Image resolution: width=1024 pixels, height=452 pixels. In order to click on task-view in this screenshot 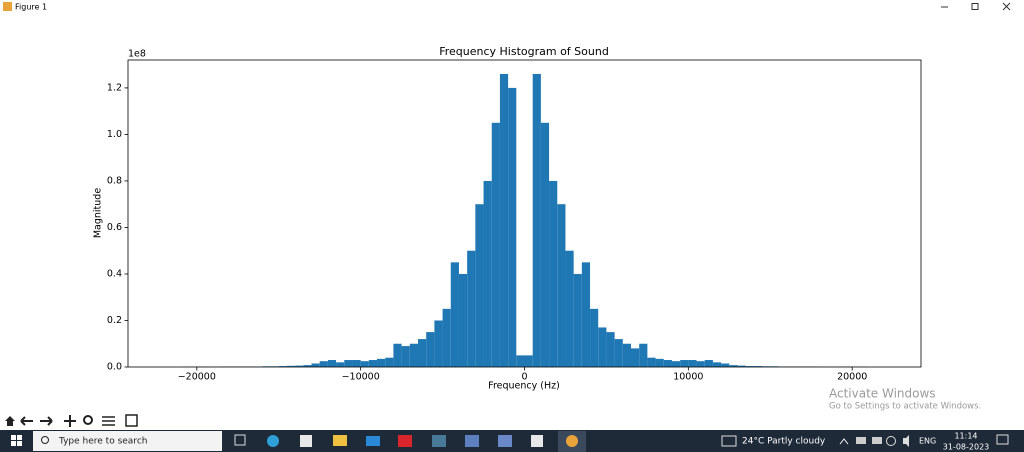, I will do `click(240, 440)`.